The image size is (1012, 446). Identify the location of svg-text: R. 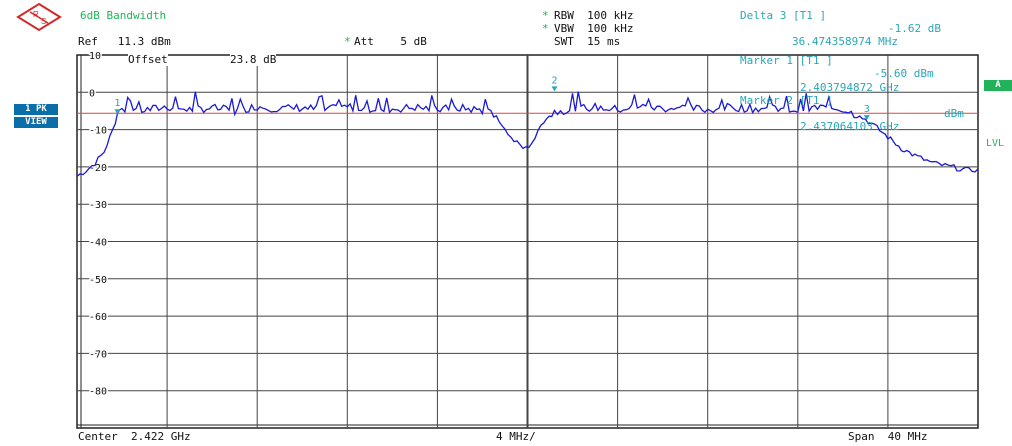
(36, 14).